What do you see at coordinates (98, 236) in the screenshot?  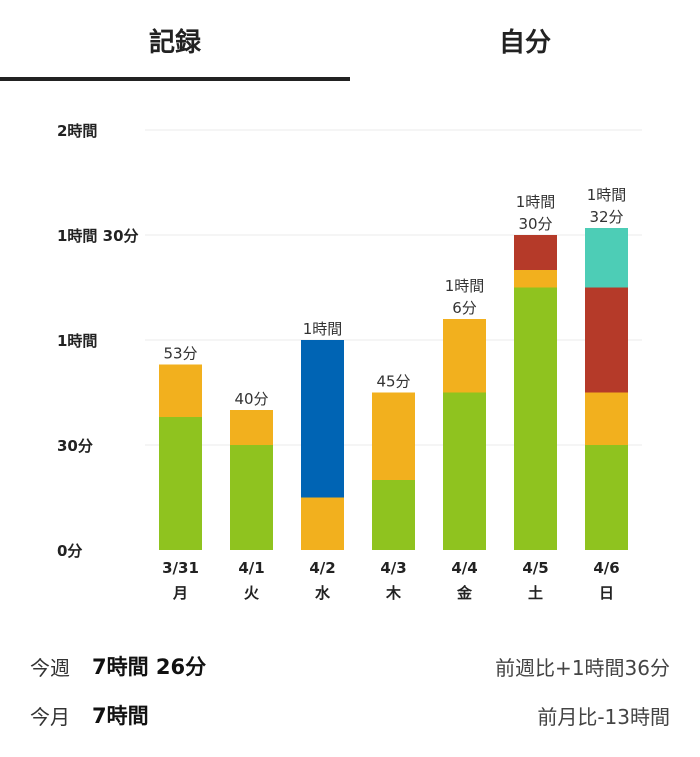 I see `y-tick-label: 1時間 30分` at bounding box center [98, 236].